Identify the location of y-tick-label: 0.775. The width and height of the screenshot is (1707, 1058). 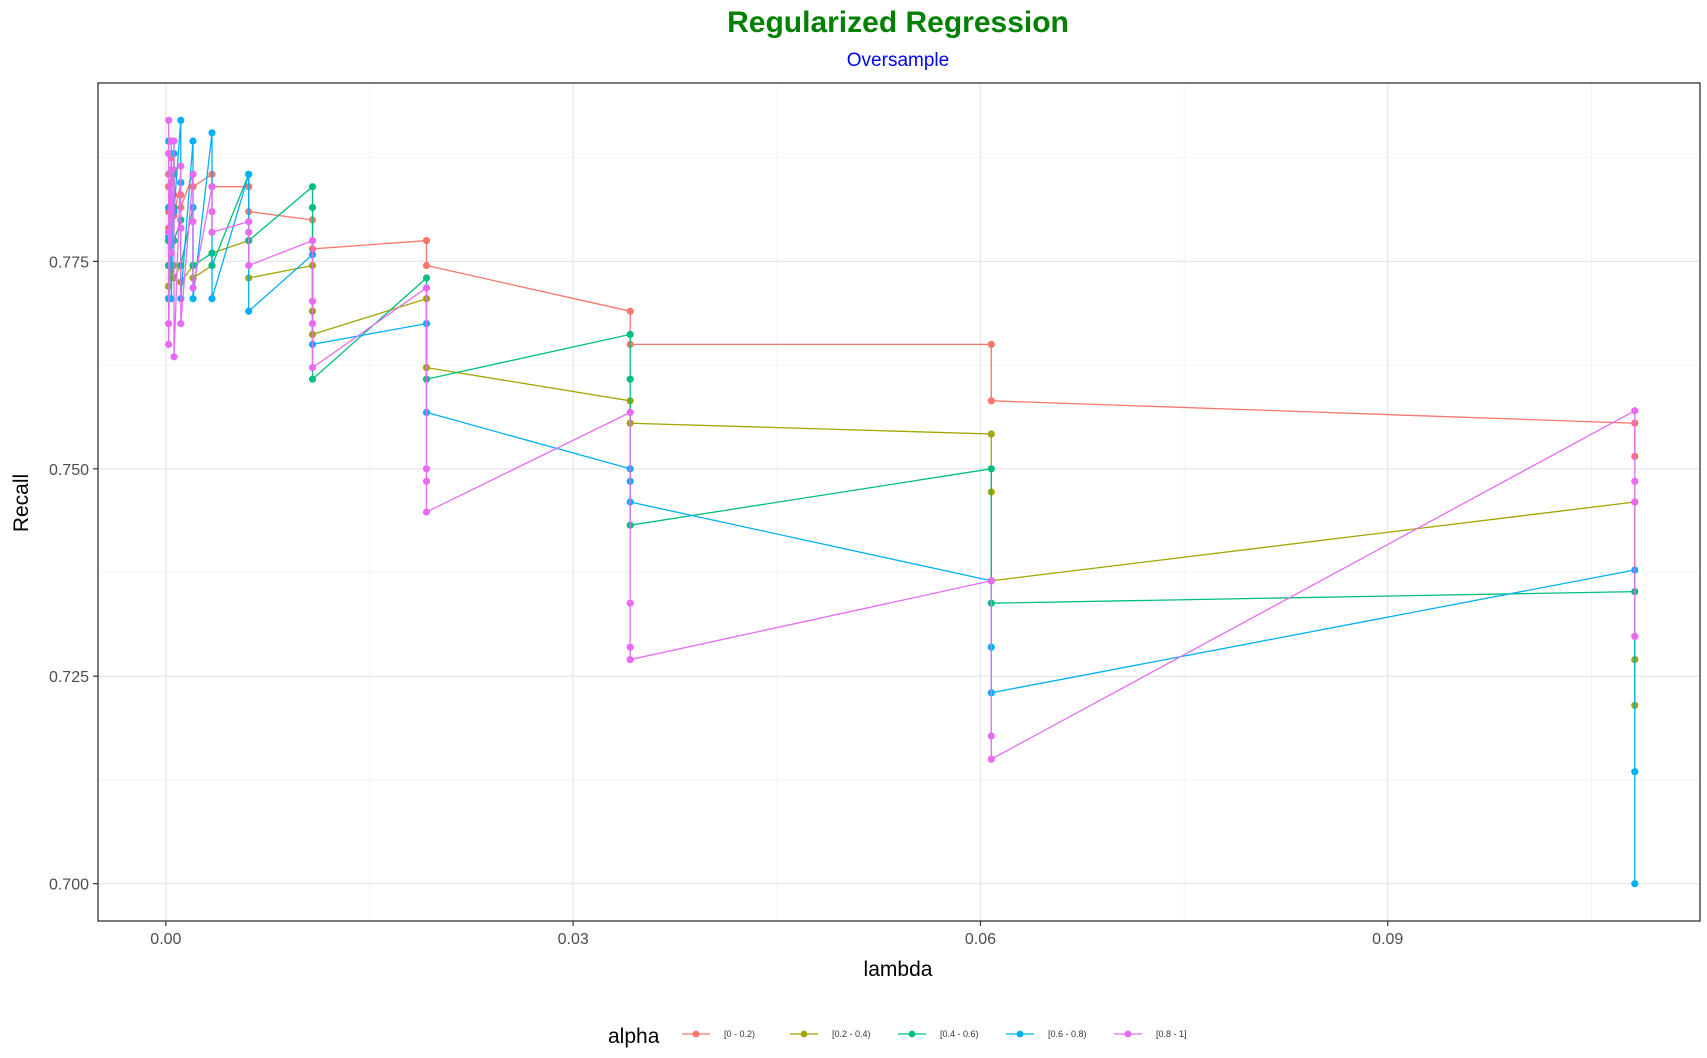
(69, 262).